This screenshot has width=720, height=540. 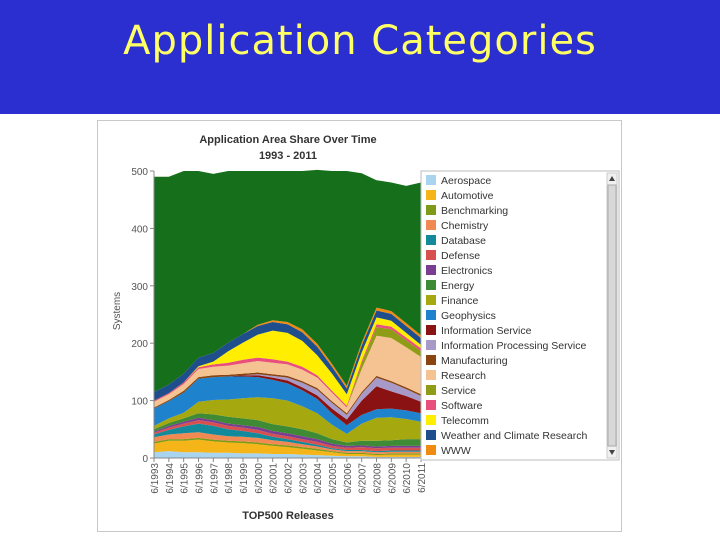 I want to click on y-tick-label: 200, so click(x=139, y=344).